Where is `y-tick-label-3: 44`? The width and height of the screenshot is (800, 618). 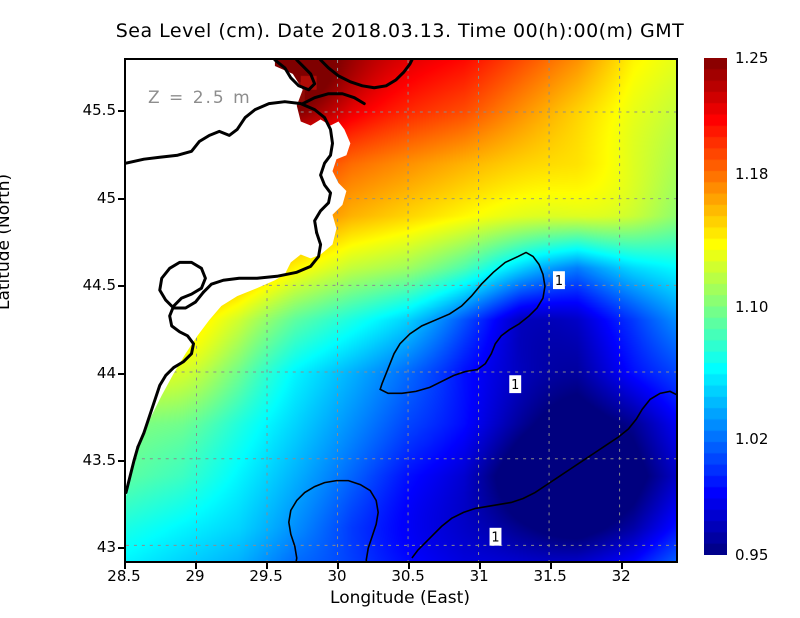 y-tick-label-3: 44 is located at coordinates (106, 372).